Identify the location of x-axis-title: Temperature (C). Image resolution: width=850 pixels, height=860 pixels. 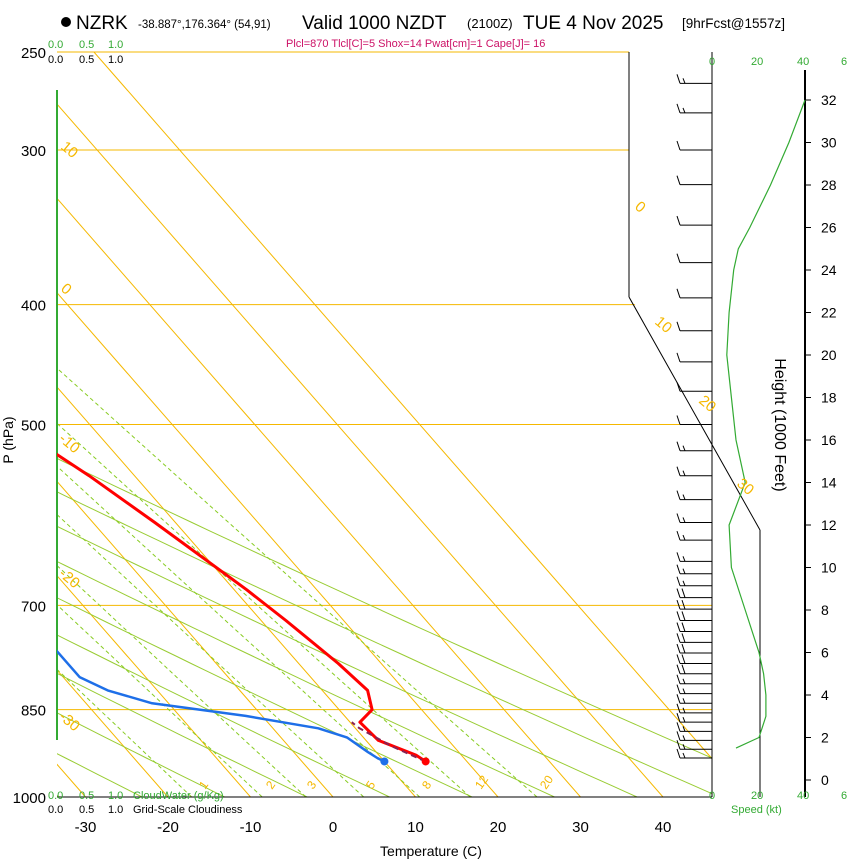
(431, 851).